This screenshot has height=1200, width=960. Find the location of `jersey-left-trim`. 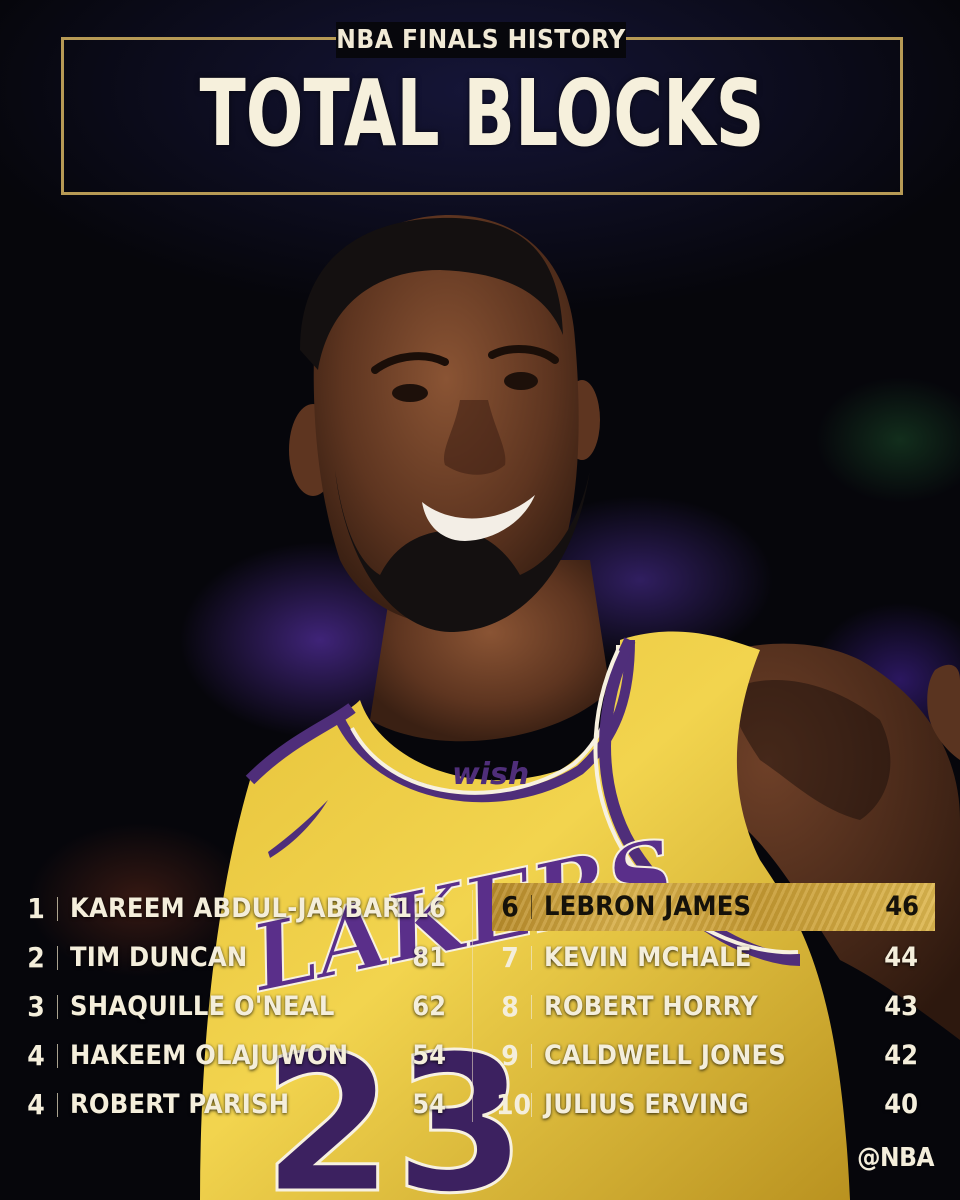

jersey-left-trim is located at coordinates (300, 744).